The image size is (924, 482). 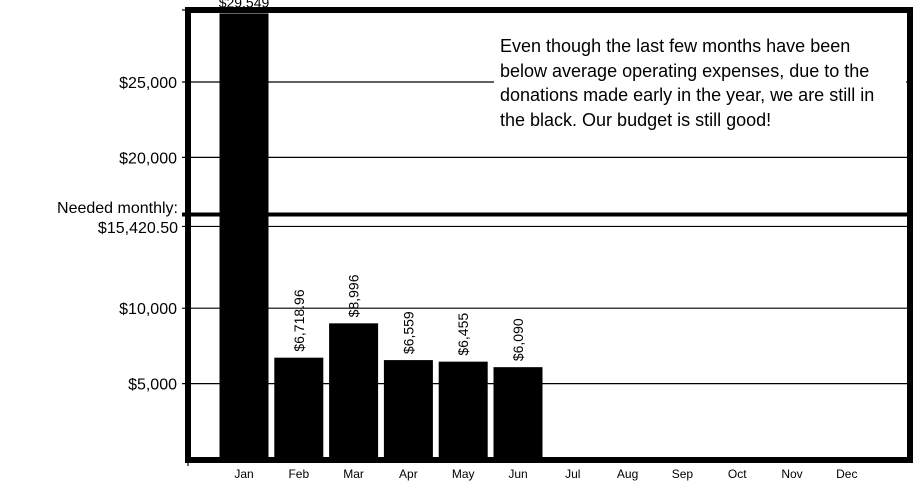 What do you see at coordinates (298, 474) in the screenshot?
I see `x-tick-label: Feb` at bounding box center [298, 474].